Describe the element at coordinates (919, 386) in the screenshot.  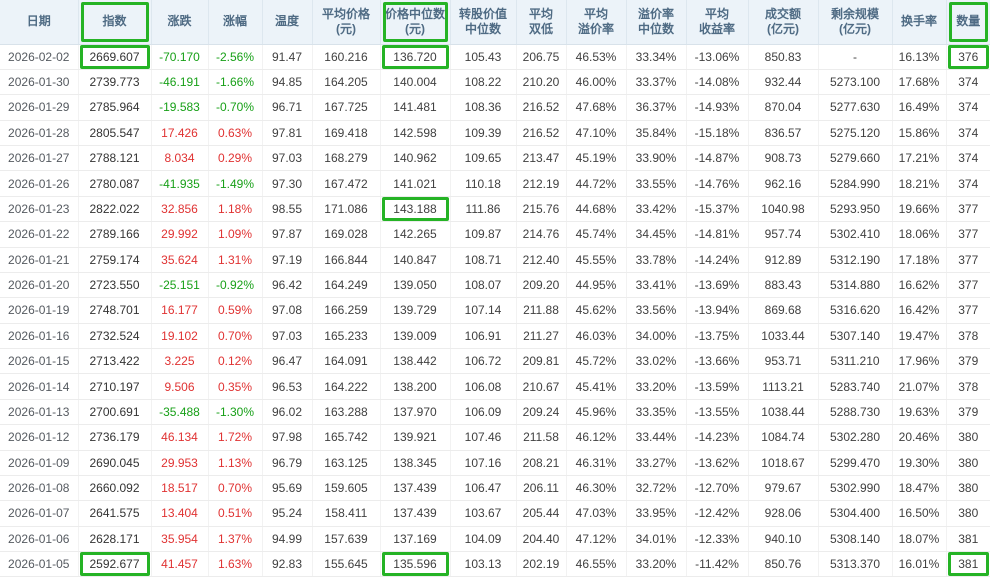
I see `cell-turnover-rate: 21.07%` at that location.